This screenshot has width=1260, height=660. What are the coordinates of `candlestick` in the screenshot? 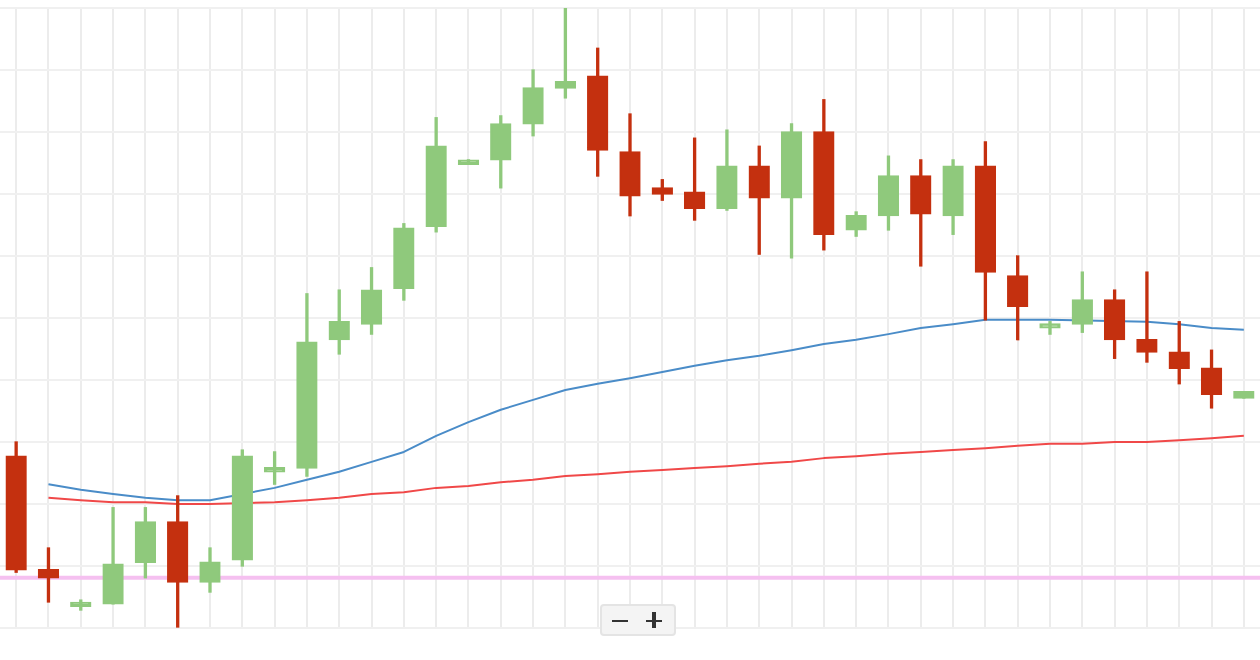 It's located at (1147, 317).